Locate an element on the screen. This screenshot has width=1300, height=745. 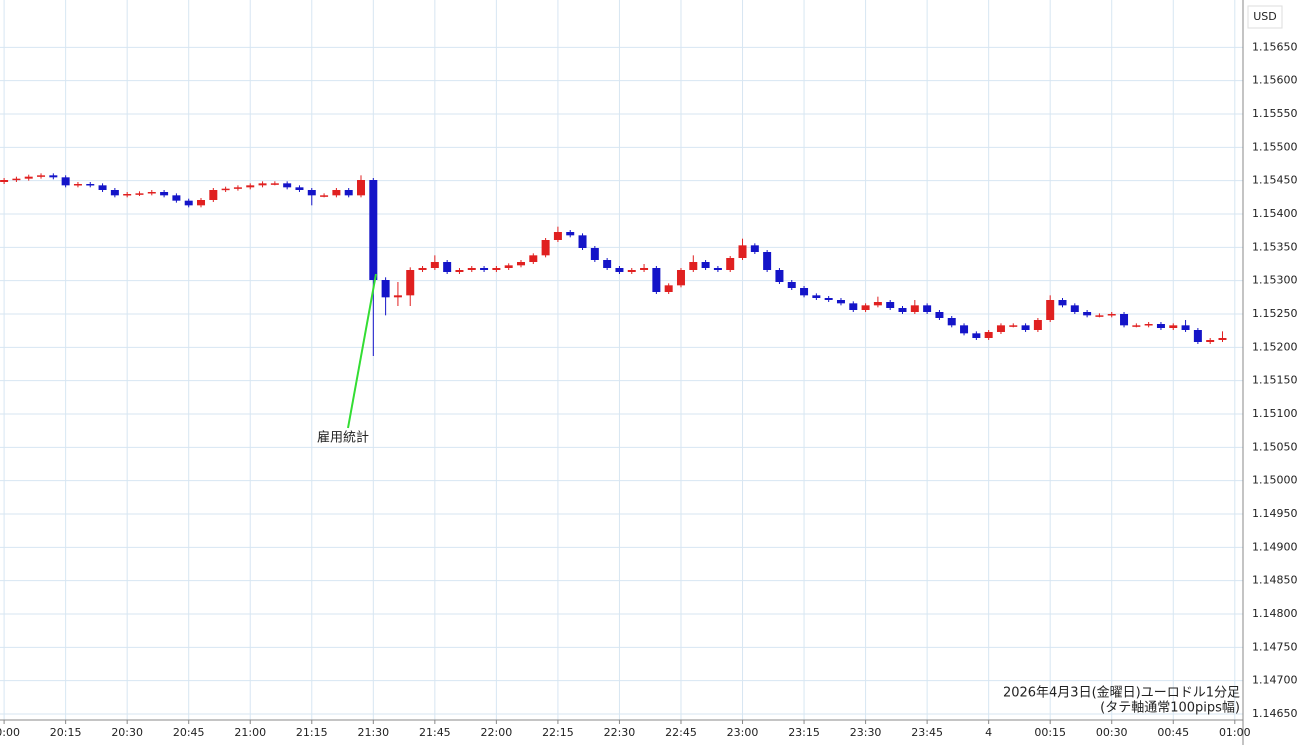
x-tick-label: 23:15 is located at coordinates (804, 732).